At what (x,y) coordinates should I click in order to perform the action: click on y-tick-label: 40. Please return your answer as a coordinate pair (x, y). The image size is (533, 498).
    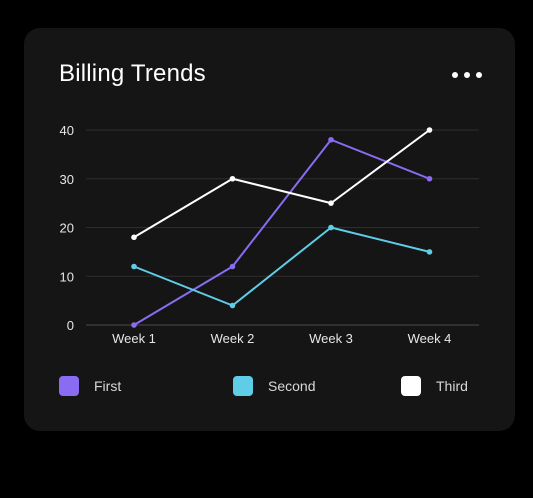
    Looking at the image, I should click on (67, 130).